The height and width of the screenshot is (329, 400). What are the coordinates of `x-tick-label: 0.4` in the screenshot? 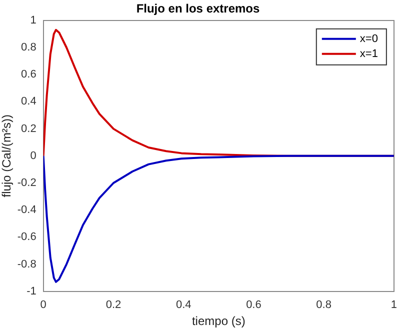 It's located at (184, 305).